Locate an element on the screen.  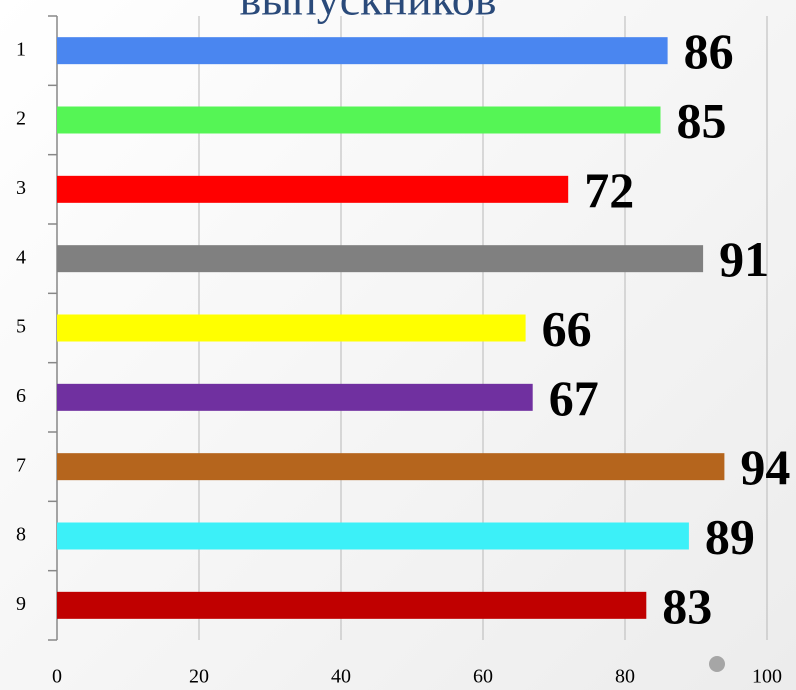
x-tick-label: 60 is located at coordinates (483, 677).